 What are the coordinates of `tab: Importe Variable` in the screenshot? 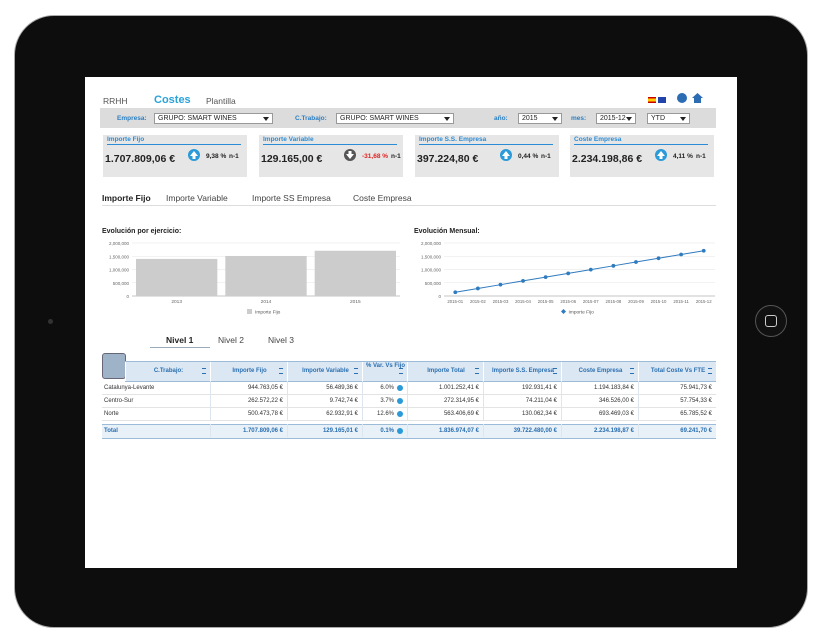 It's located at (197, 198).